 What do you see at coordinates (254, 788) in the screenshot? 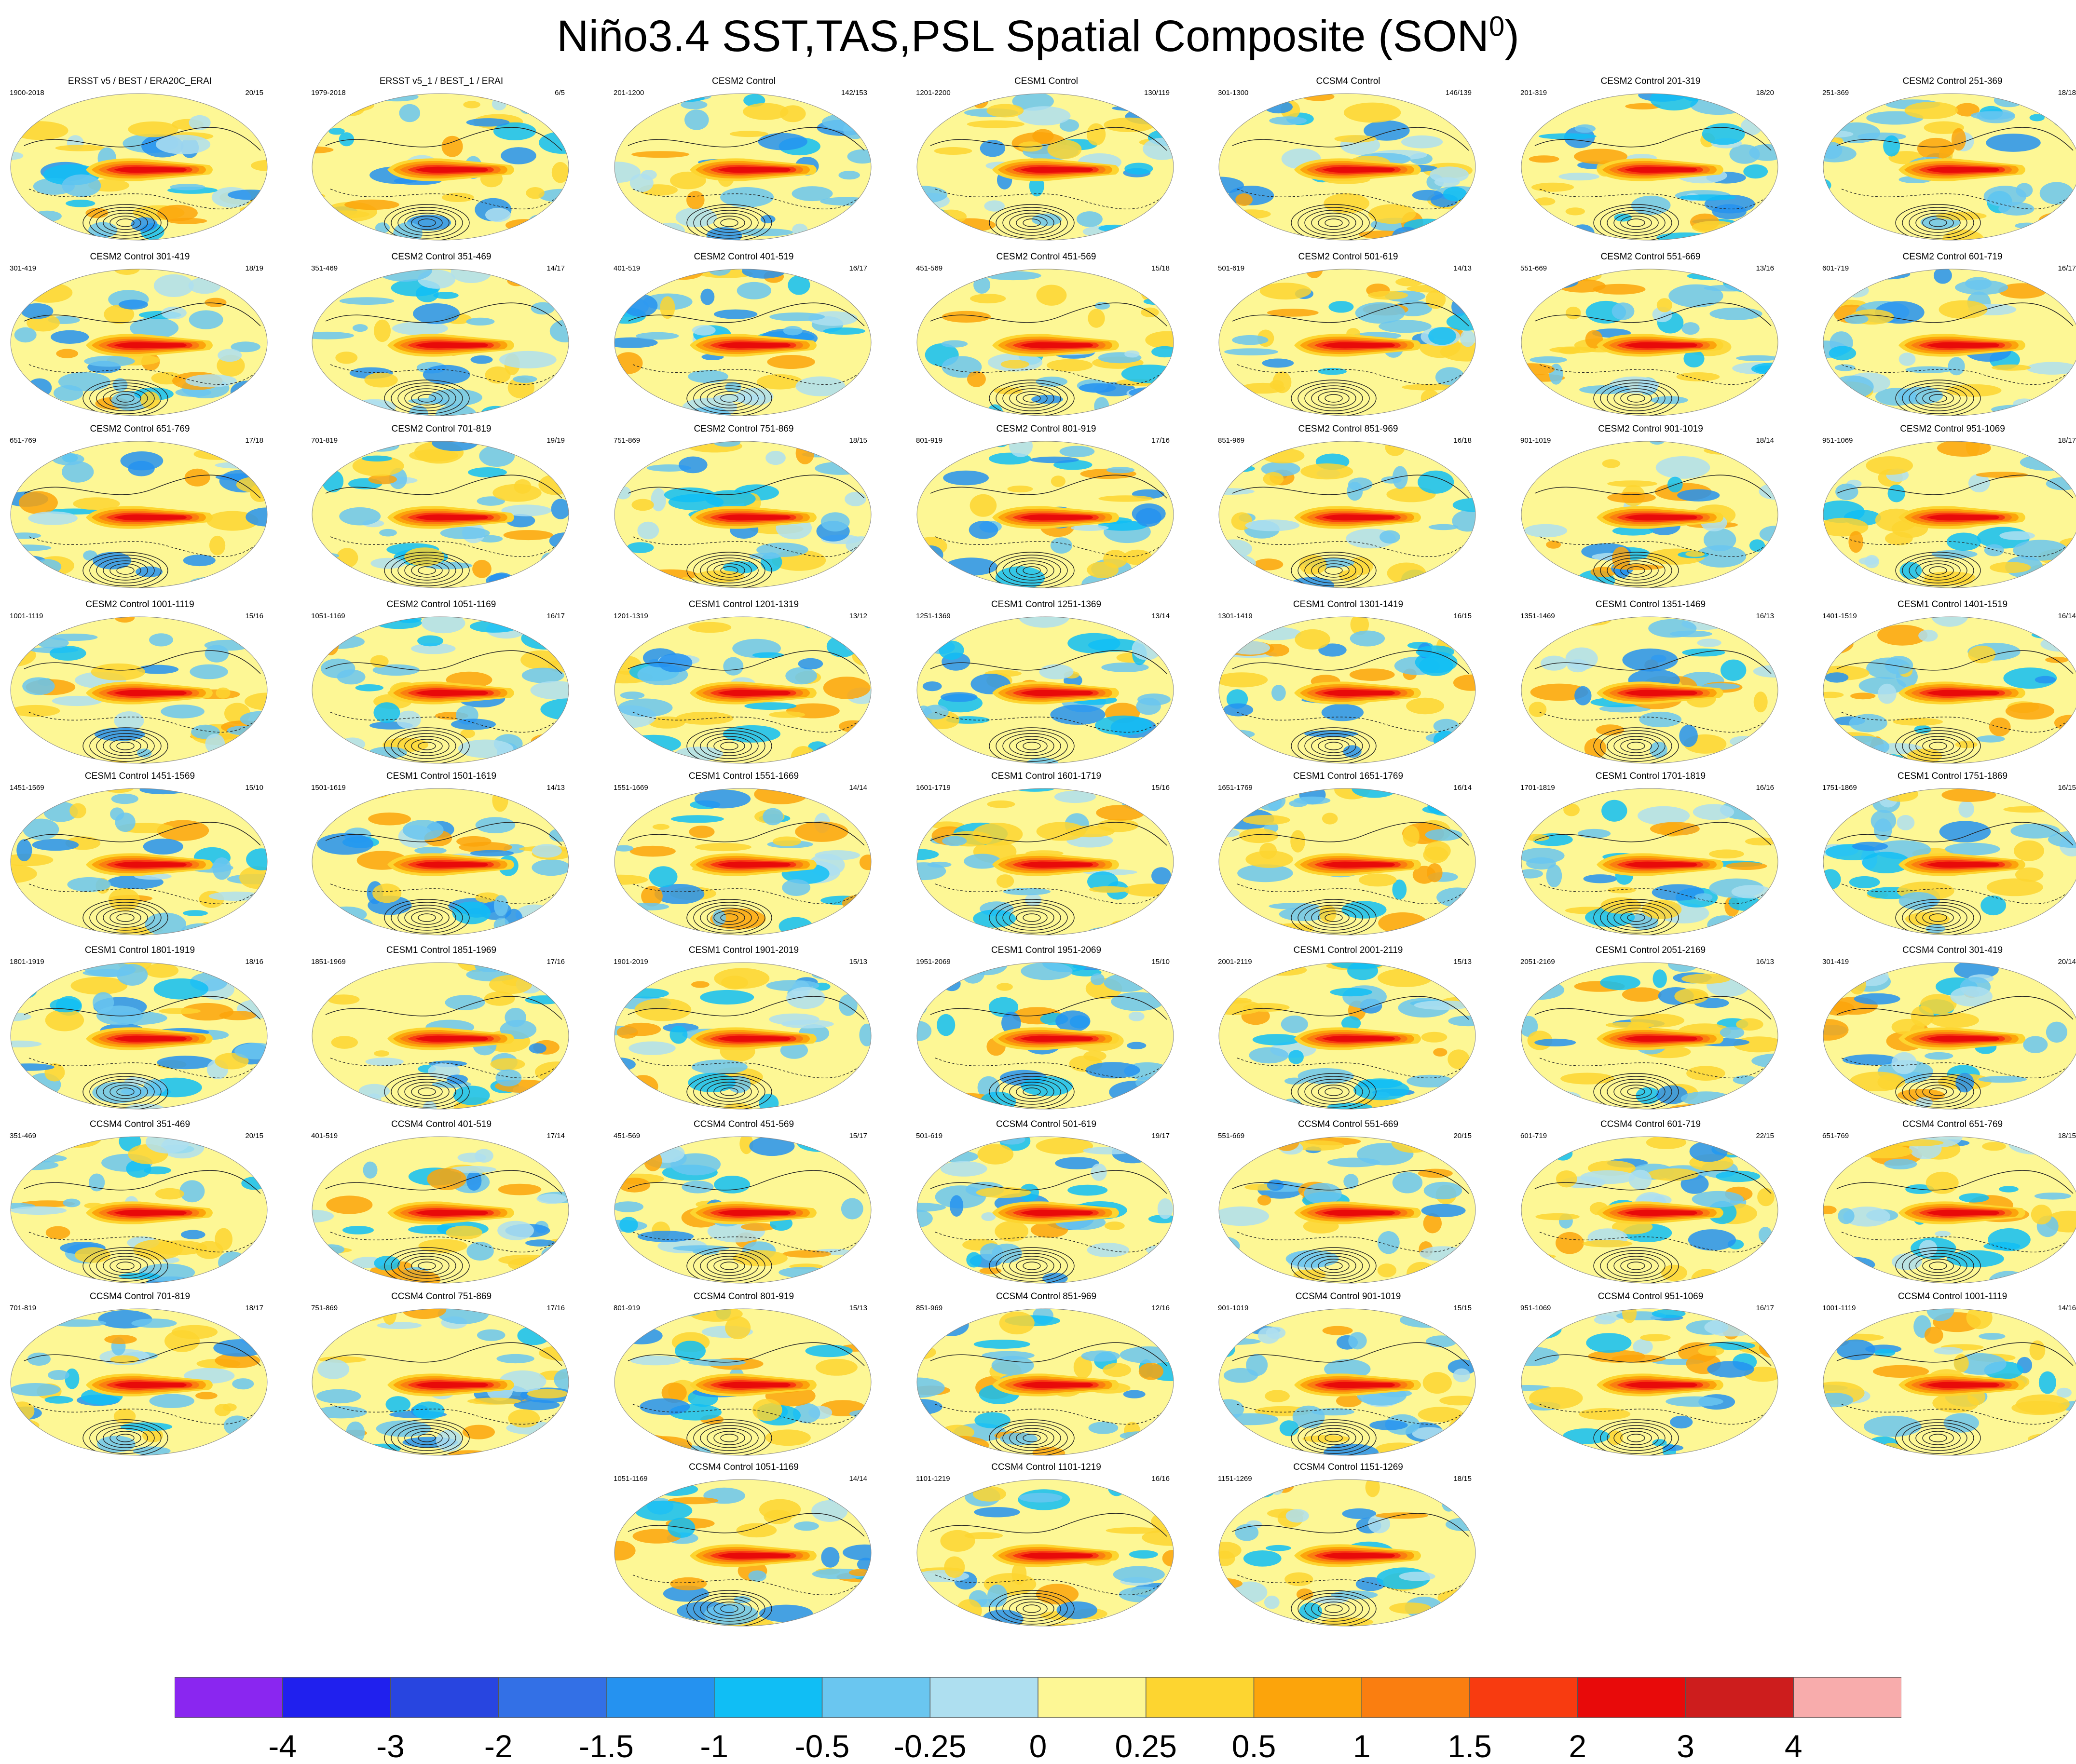
I see `panel-event-counts: 15/10` at bounding box center [254, 788].